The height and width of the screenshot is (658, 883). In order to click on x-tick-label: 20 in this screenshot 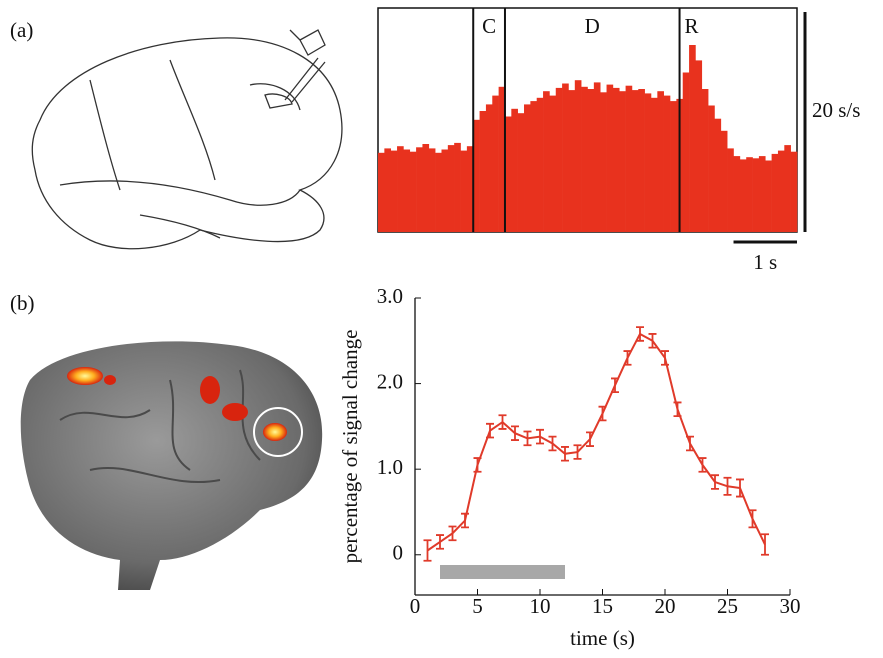, I will do `click(665, 606)`.